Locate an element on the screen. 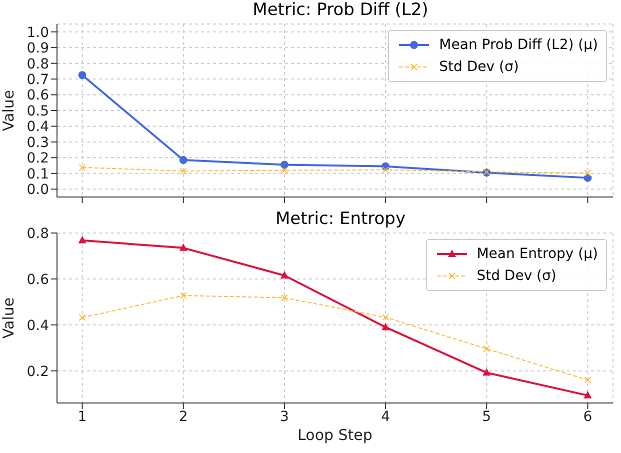 The height and width of the screenshot is (453, 621). y-tick-label: 0.9 is located at coordinates (37, 48).